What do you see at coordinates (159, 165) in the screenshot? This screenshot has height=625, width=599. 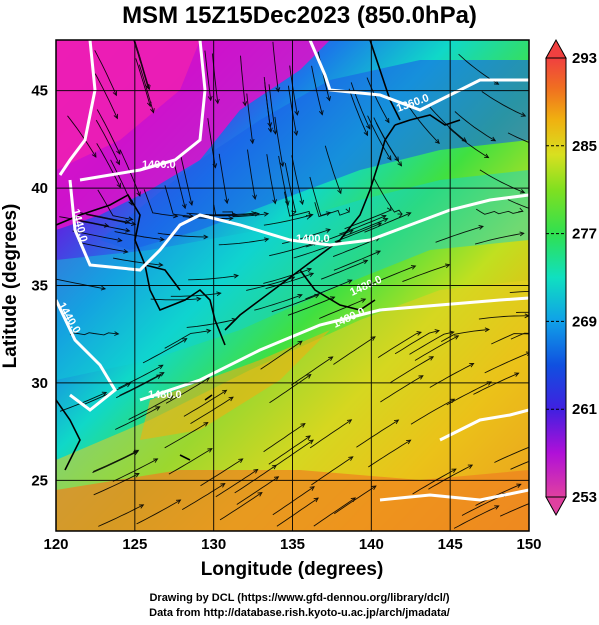 I see `contour-label: 1400.0` at bounding box center [159, 165].